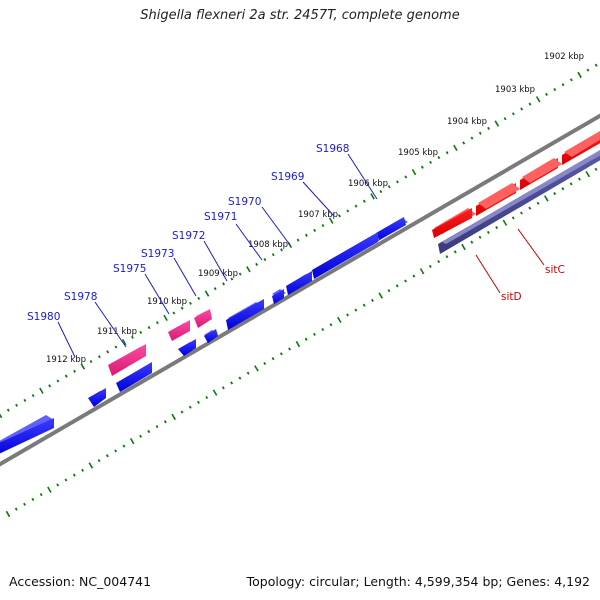 The image size is (600, 600). I want to click on ruler-tick-label: 1902 kbp, so click(564, 57).